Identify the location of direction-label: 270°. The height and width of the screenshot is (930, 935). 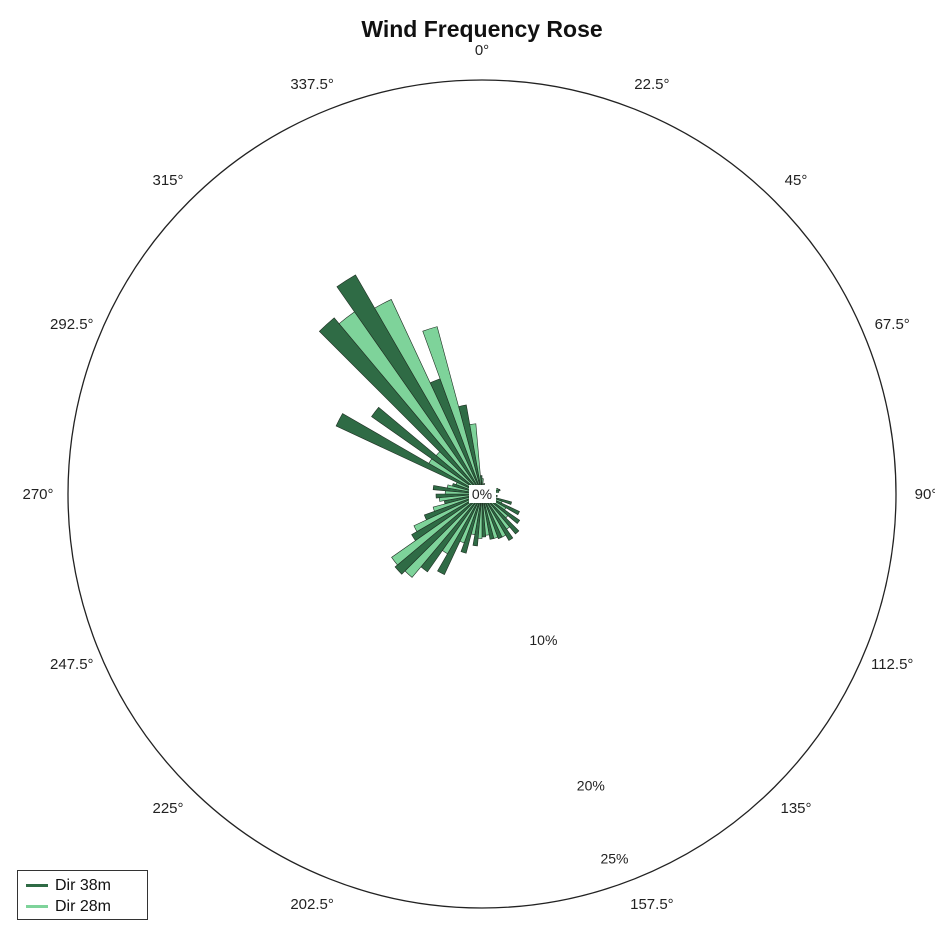
(37, 494).